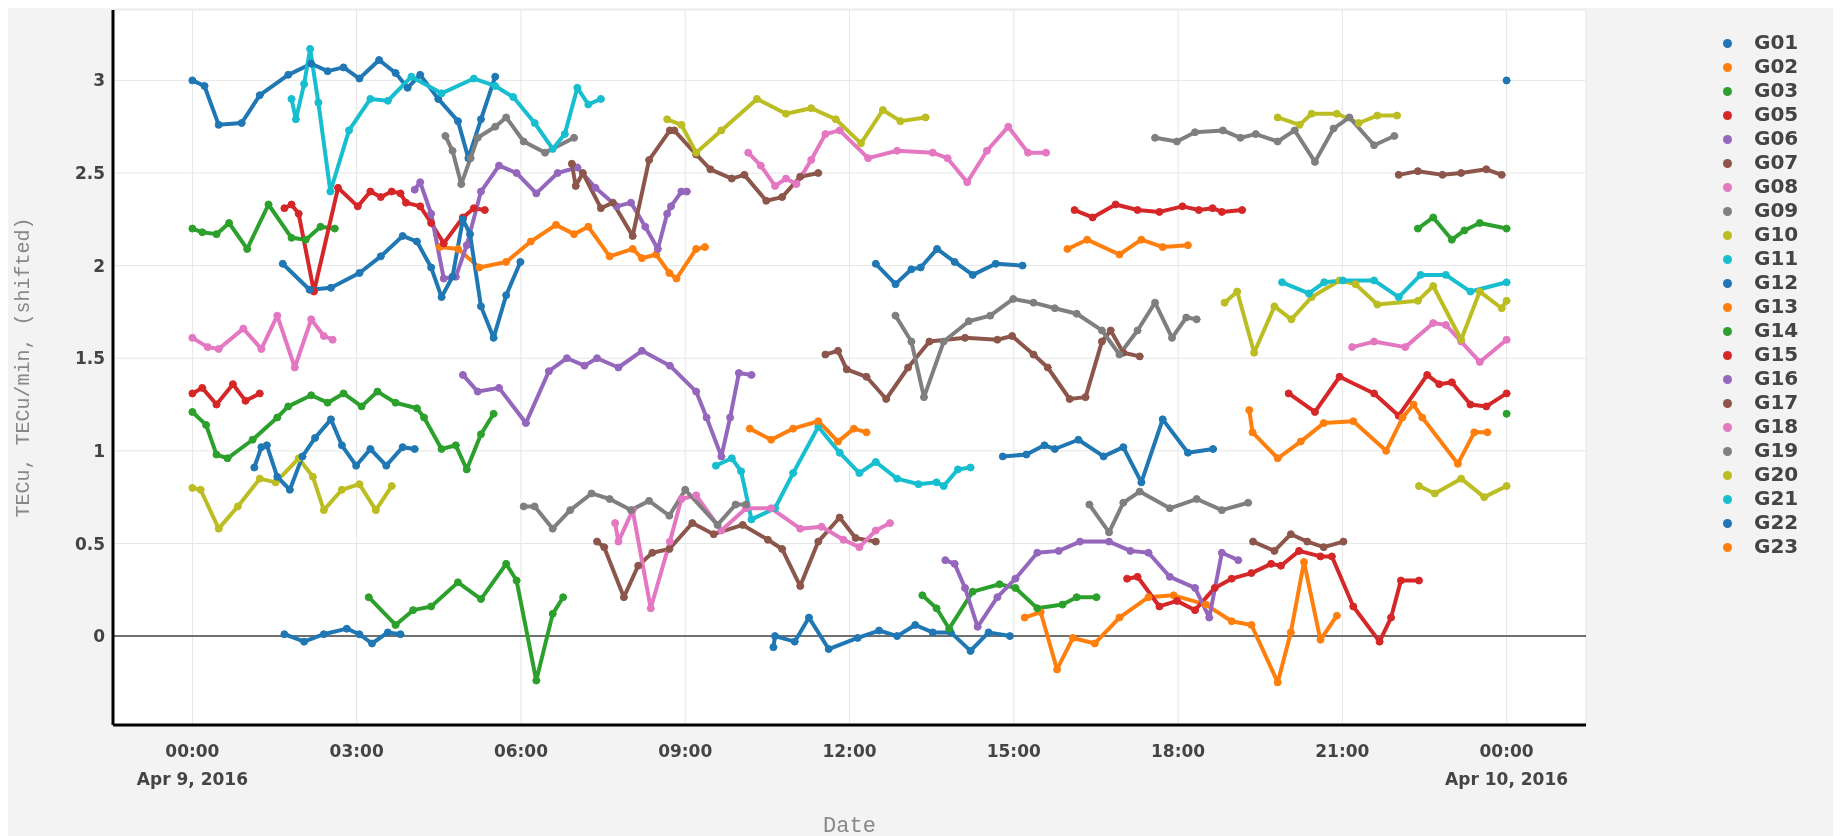 Image resolution: width=1841 pixels, height=836 pixels. What do you see at coordinates (1776, 66) in the screenshot?
I see `legend-label: G02` at bounding box center [1776, 66].